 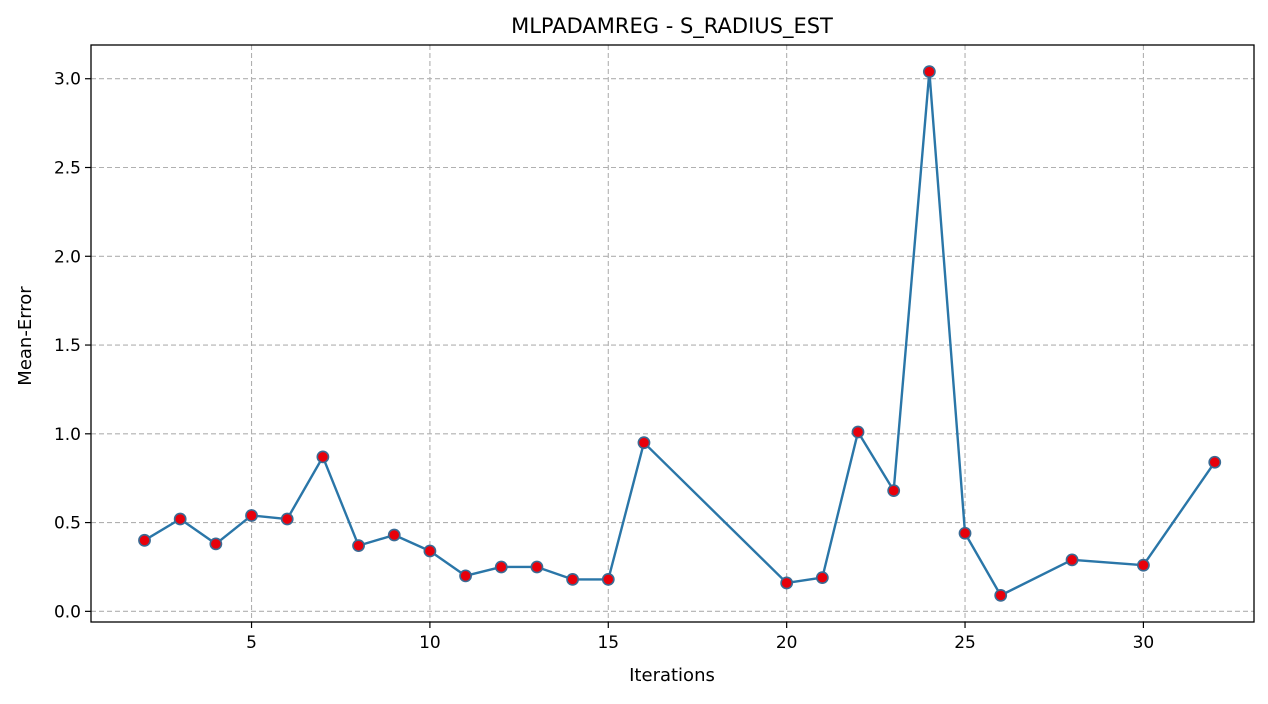 I want to click on y-tick-label: 0.0, so click(x=67, y=612).